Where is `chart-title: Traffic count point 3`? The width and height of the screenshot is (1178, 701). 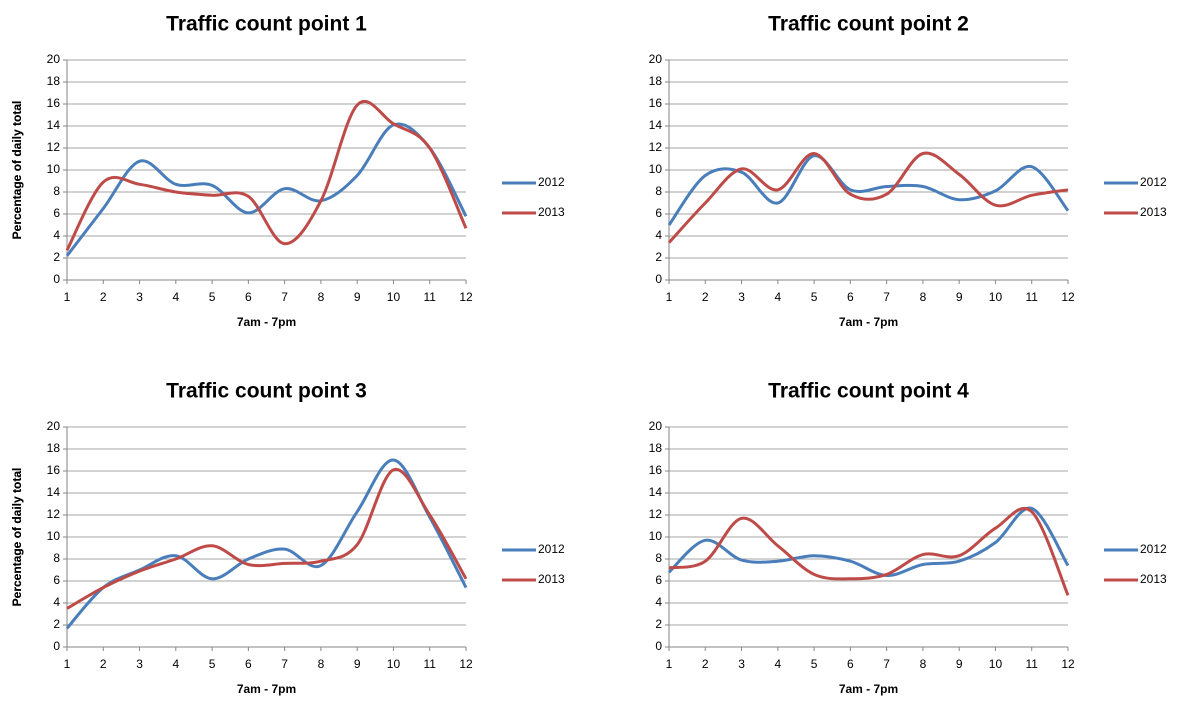 chart-title: Traffic count point 3 is located at coordinates (266, 391).